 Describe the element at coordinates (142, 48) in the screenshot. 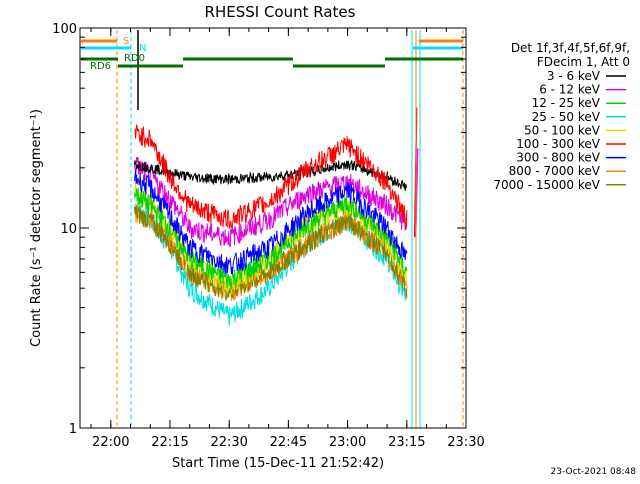

I see `night-flag-label: N` at that location.